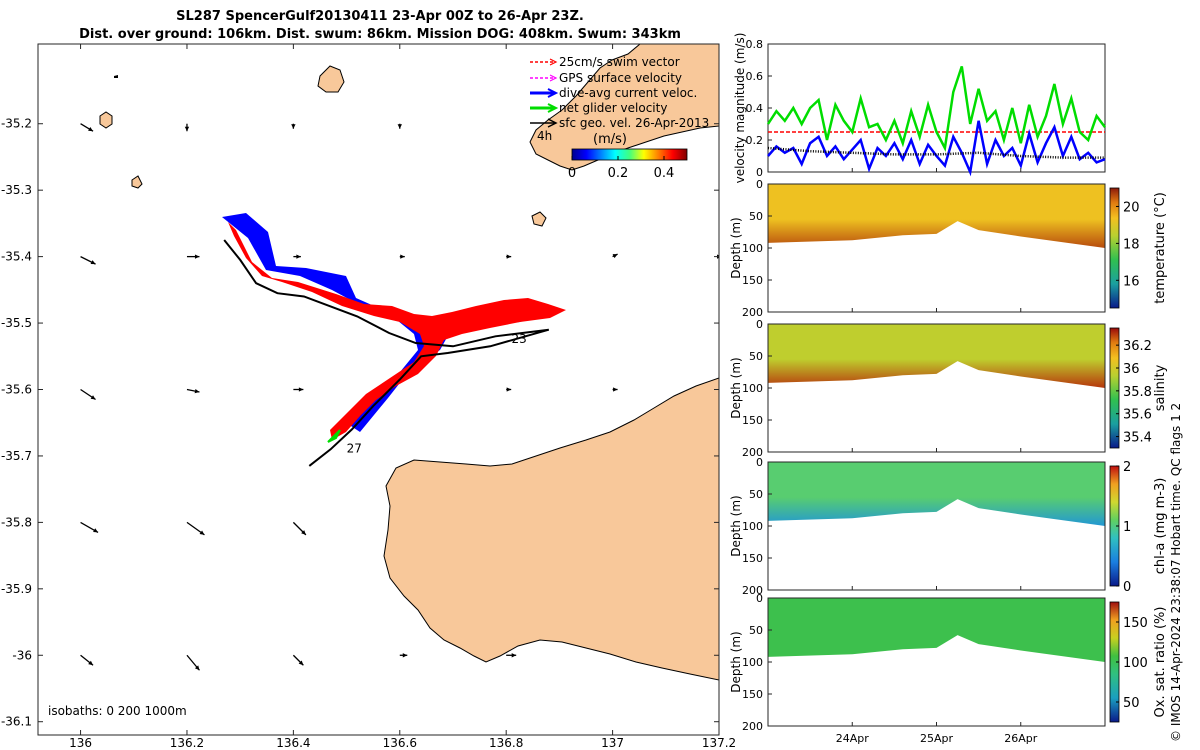  I want to click on glider-track-line, so click(386, 353).